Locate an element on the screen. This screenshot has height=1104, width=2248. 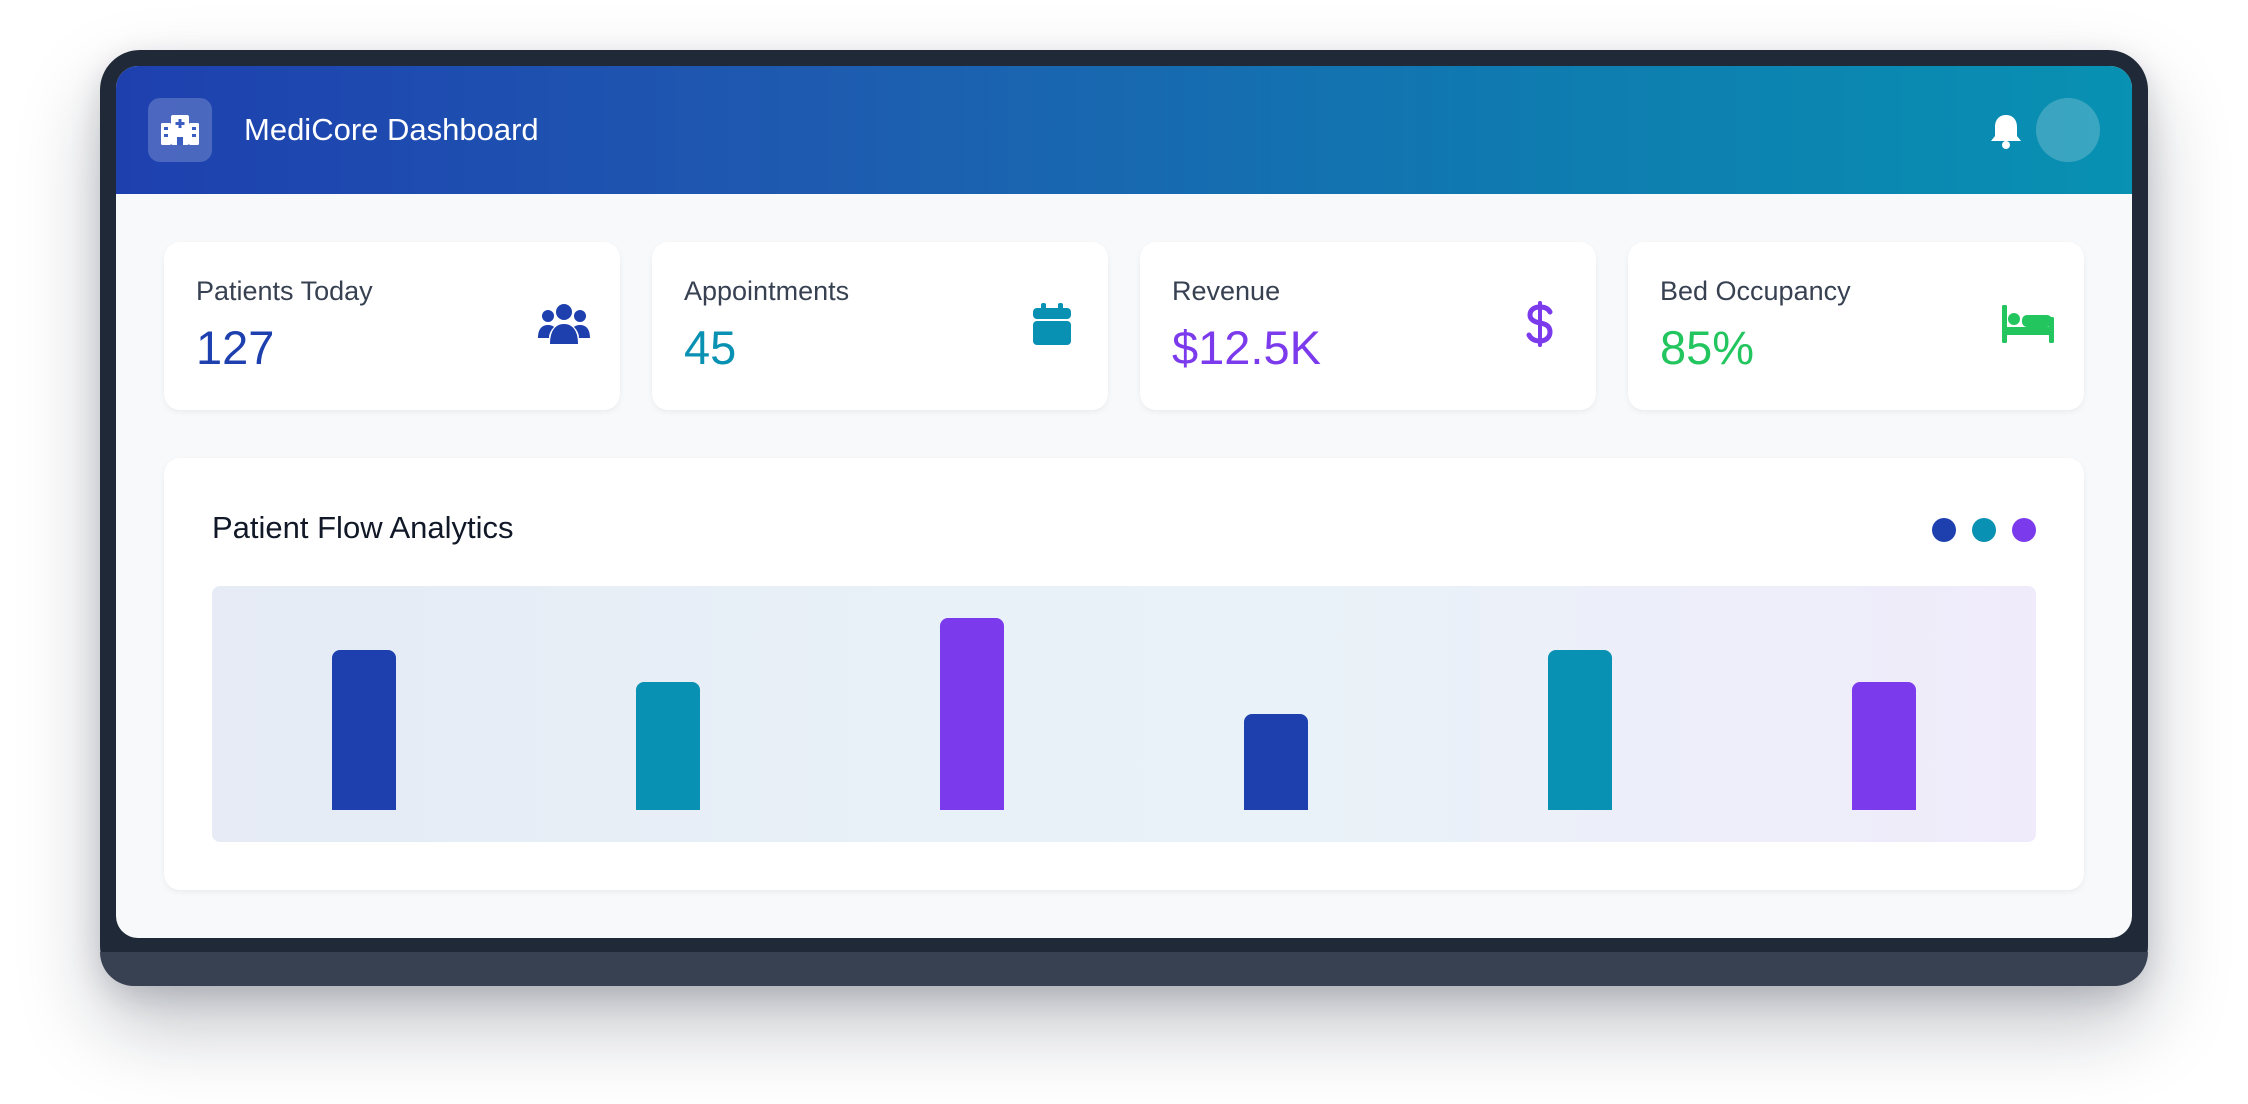
stat-label: Appointments is located at coordinates (767, 291).